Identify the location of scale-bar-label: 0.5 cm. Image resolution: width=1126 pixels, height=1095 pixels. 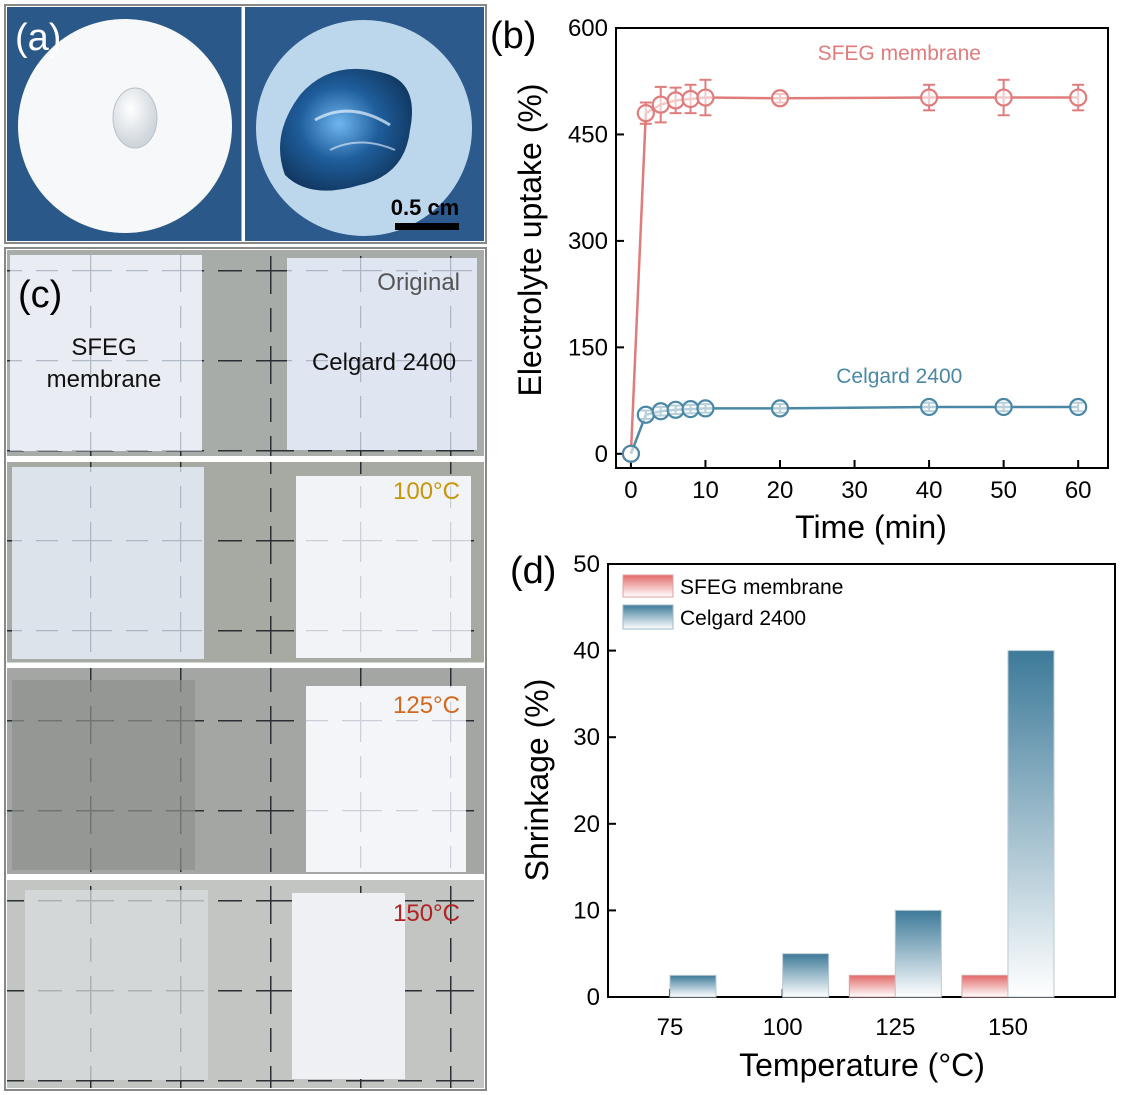
(425, 207).